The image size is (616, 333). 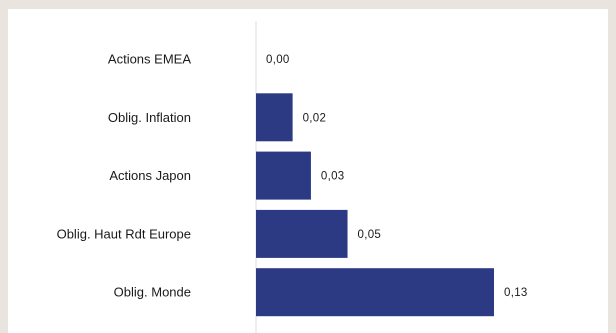 What do you see at coordinates (124, 233) in the screenshot?
I see `category-label: Oblig. Haut Rdt Europe` at bounding box center [124, 233].